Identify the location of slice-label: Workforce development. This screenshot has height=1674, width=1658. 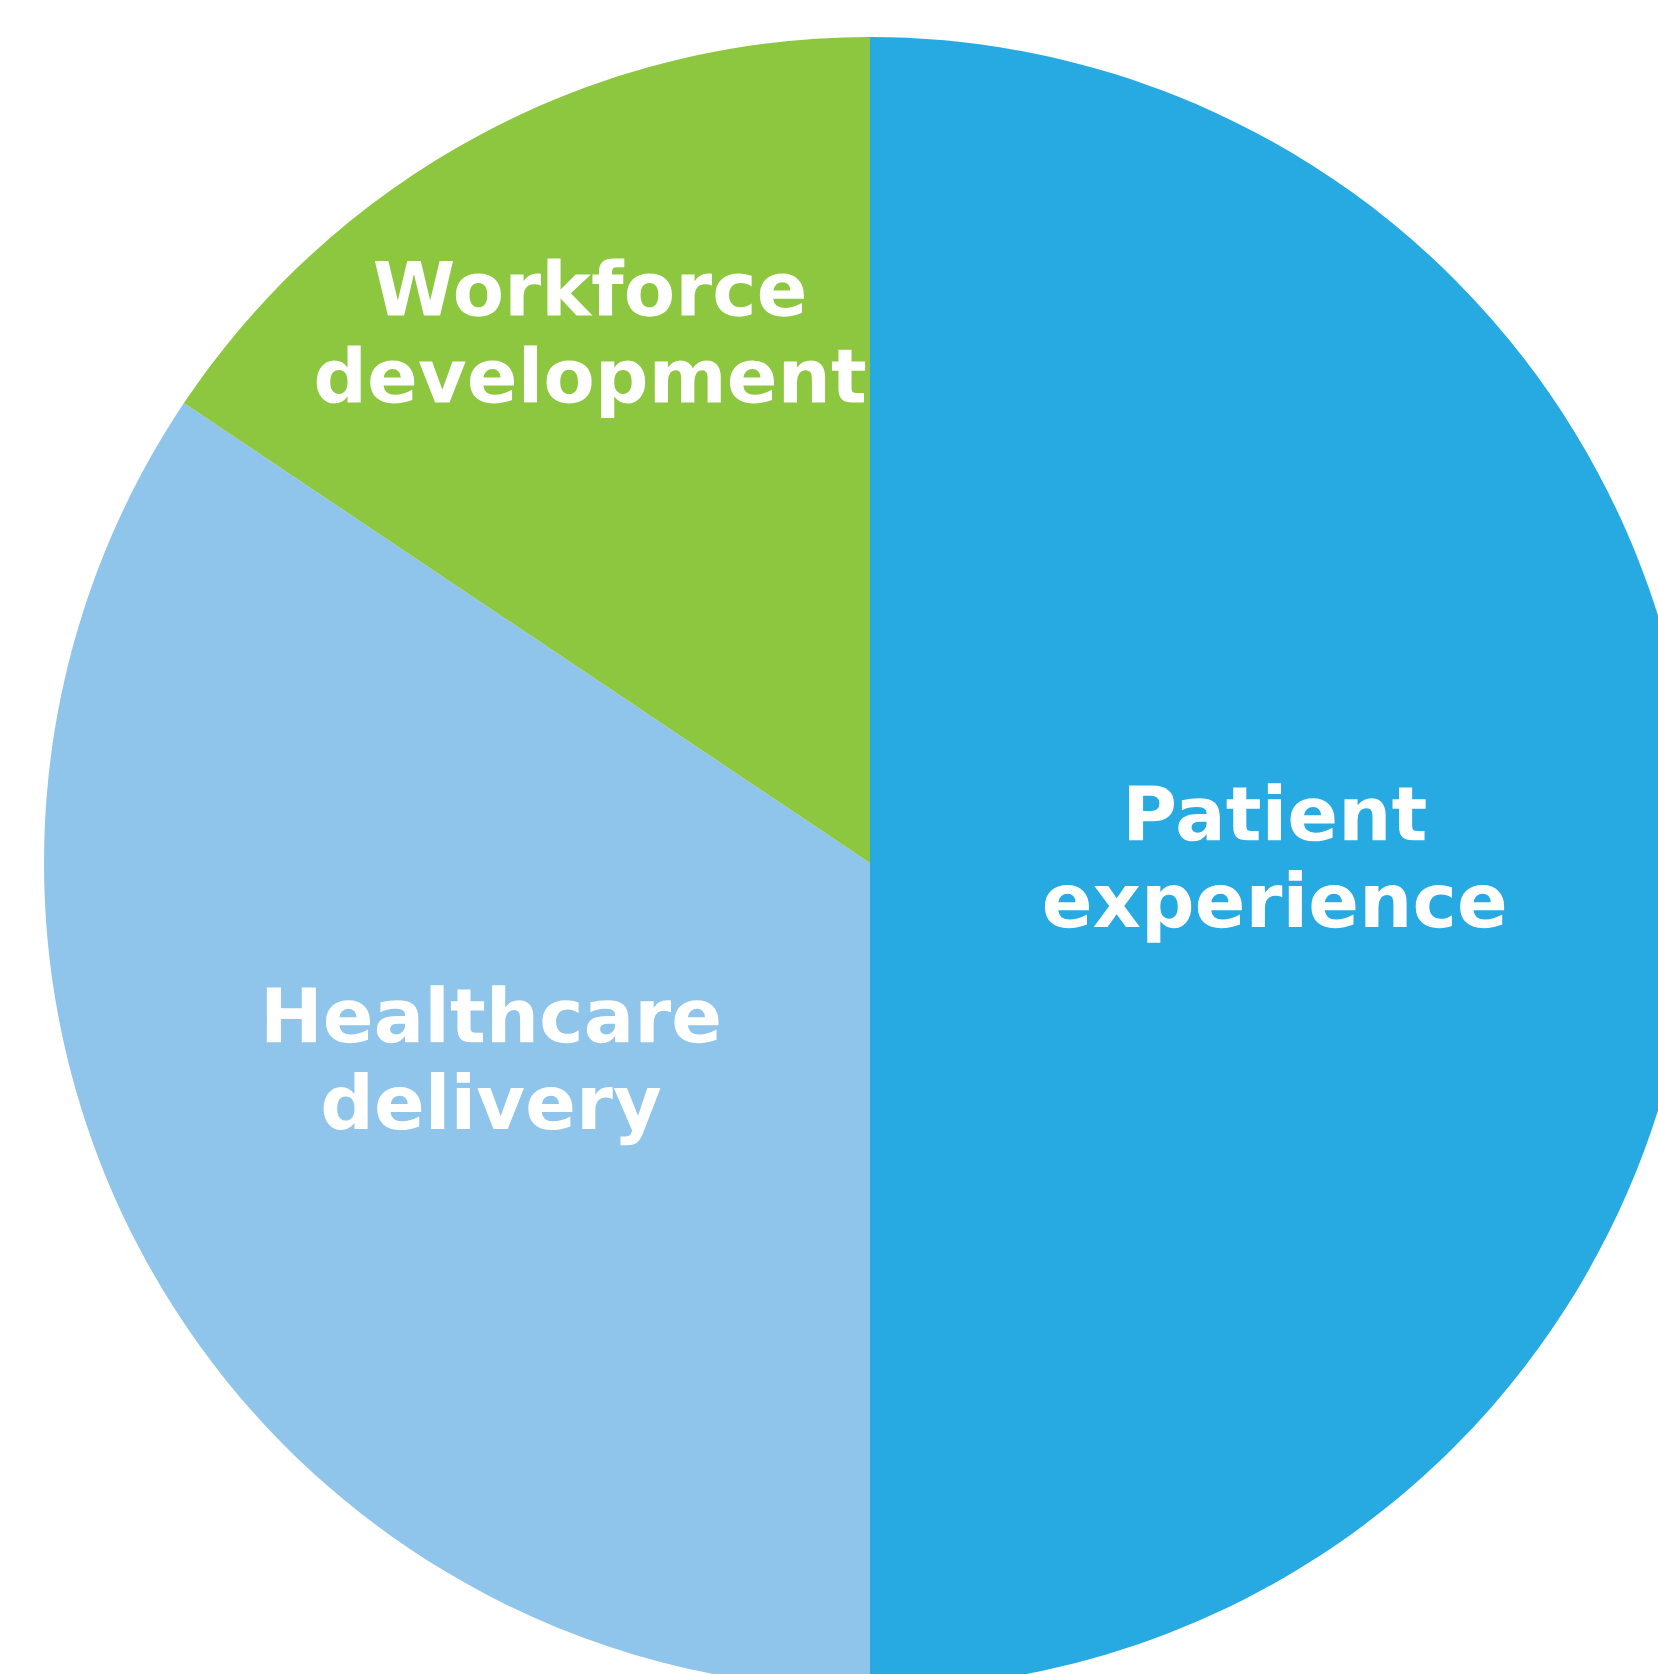
(591, 338).